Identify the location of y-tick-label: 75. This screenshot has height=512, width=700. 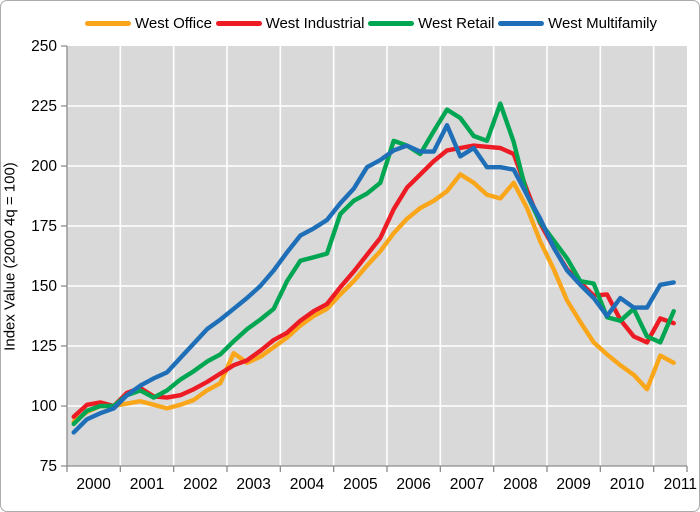
(48, 466).